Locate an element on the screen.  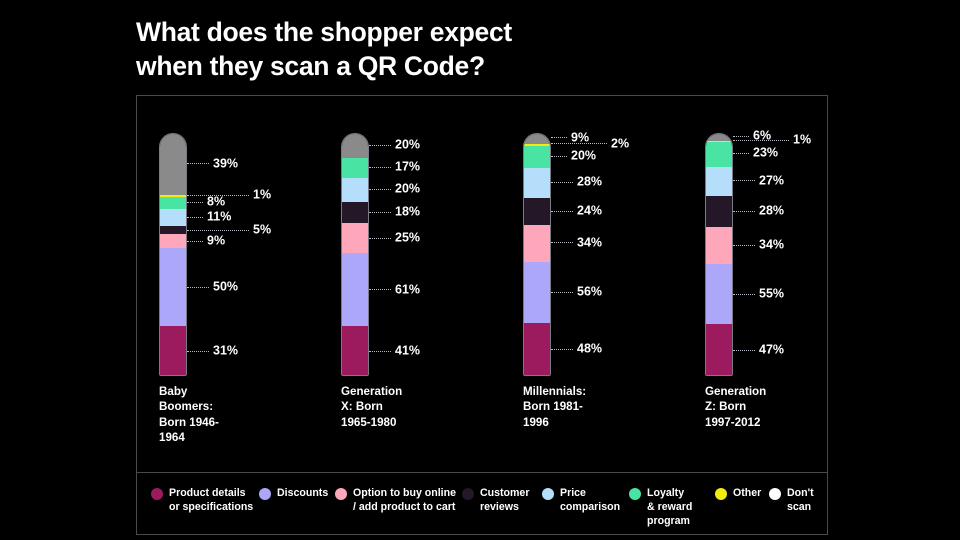
legend-swatch-loyalty is located at coordinates (635, 494).